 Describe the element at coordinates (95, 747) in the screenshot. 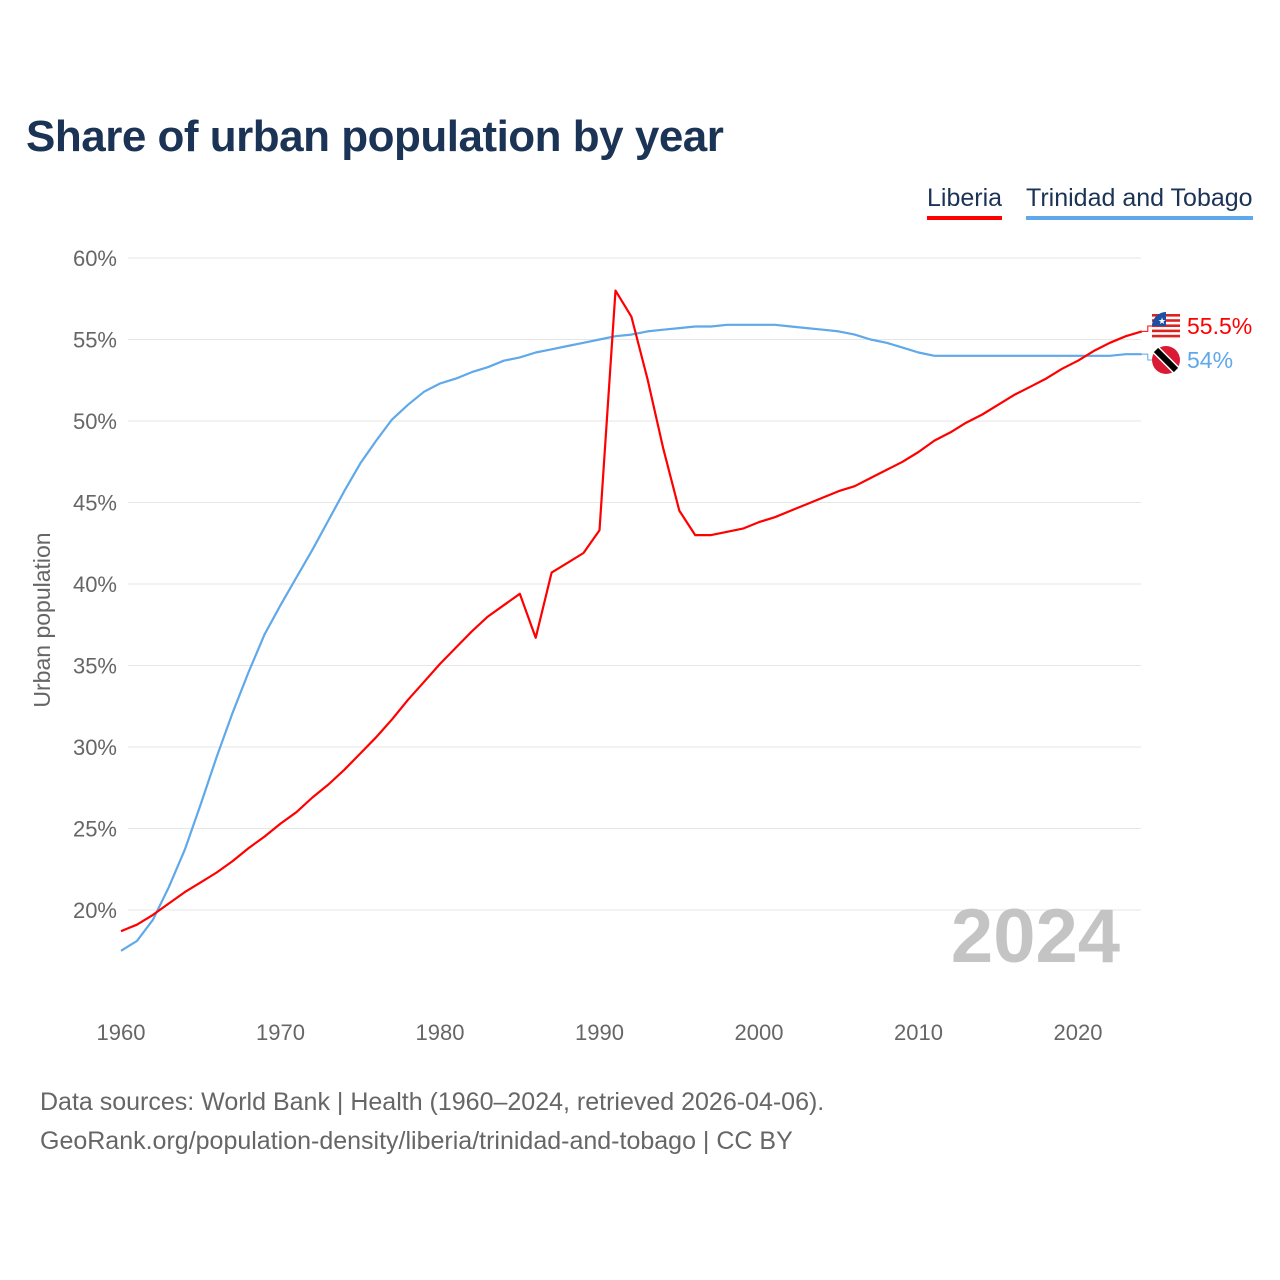

I see `y-tick-label: 30%` at that location.